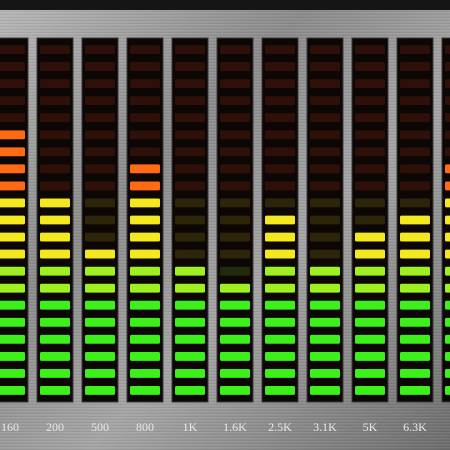  What do you see at coordinates (280, 427) in the screenshot?
I see `band-label: 2.5K` at bounding box center [280, 427].